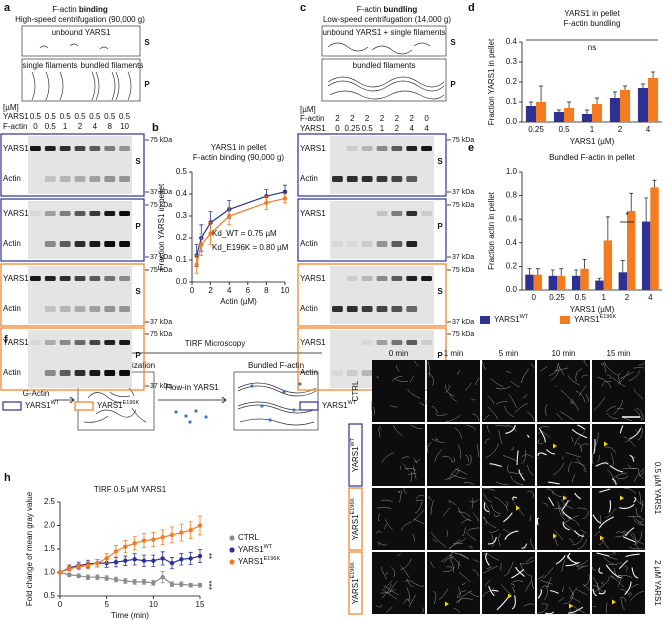 This screenshot has width=667, height=620. I want to click on fraction-label: P, so click(453, 84).